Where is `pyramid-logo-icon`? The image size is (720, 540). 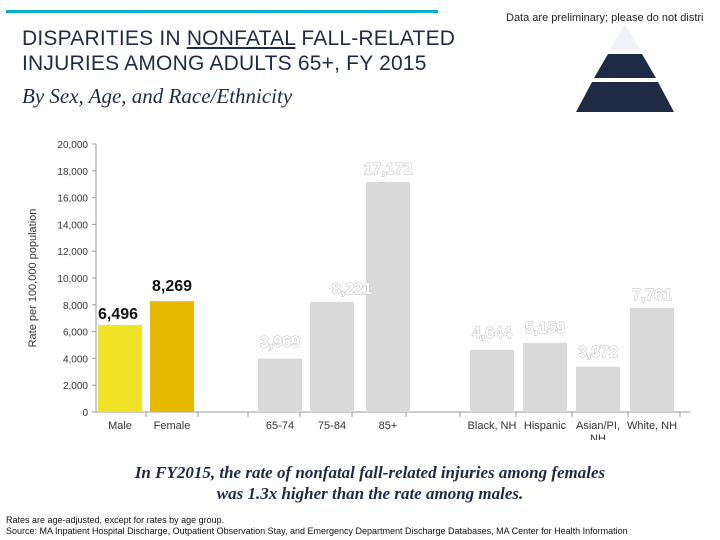
pyramid-logo-icon is located at coordinates (625, 68).